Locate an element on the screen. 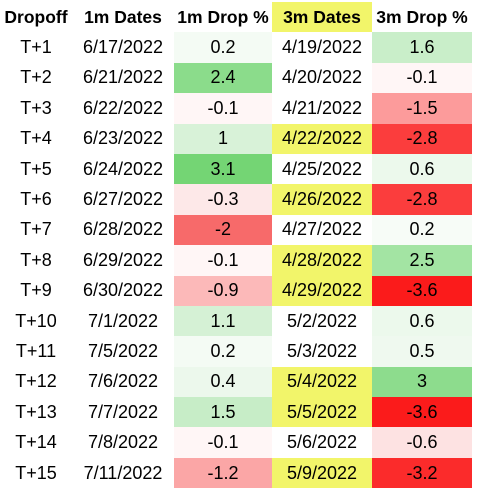  cell-dropoff: T+10 is located at coordinates (36, 320).